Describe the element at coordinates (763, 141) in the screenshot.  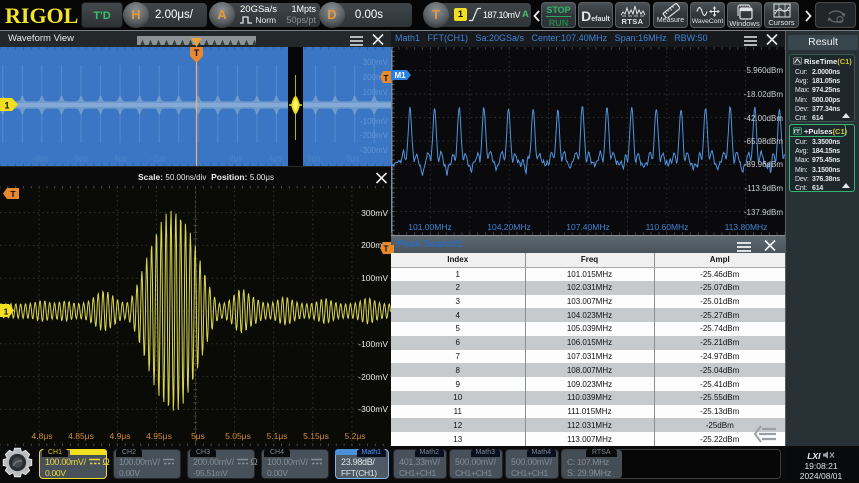
I see `svg-text: -65.98dBm` at that location.